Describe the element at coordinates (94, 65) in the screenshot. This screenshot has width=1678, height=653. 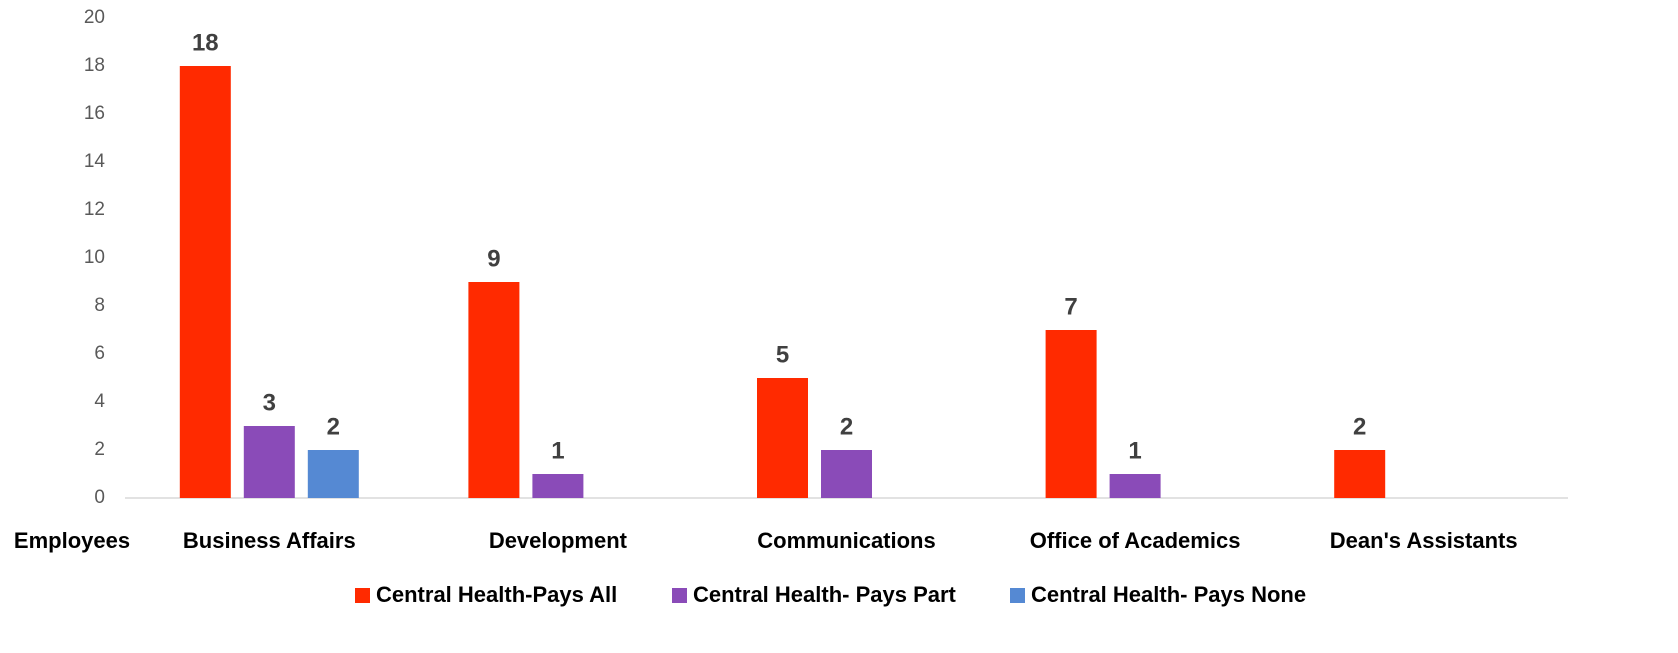
I see `y-tick-label: 18` at that location.